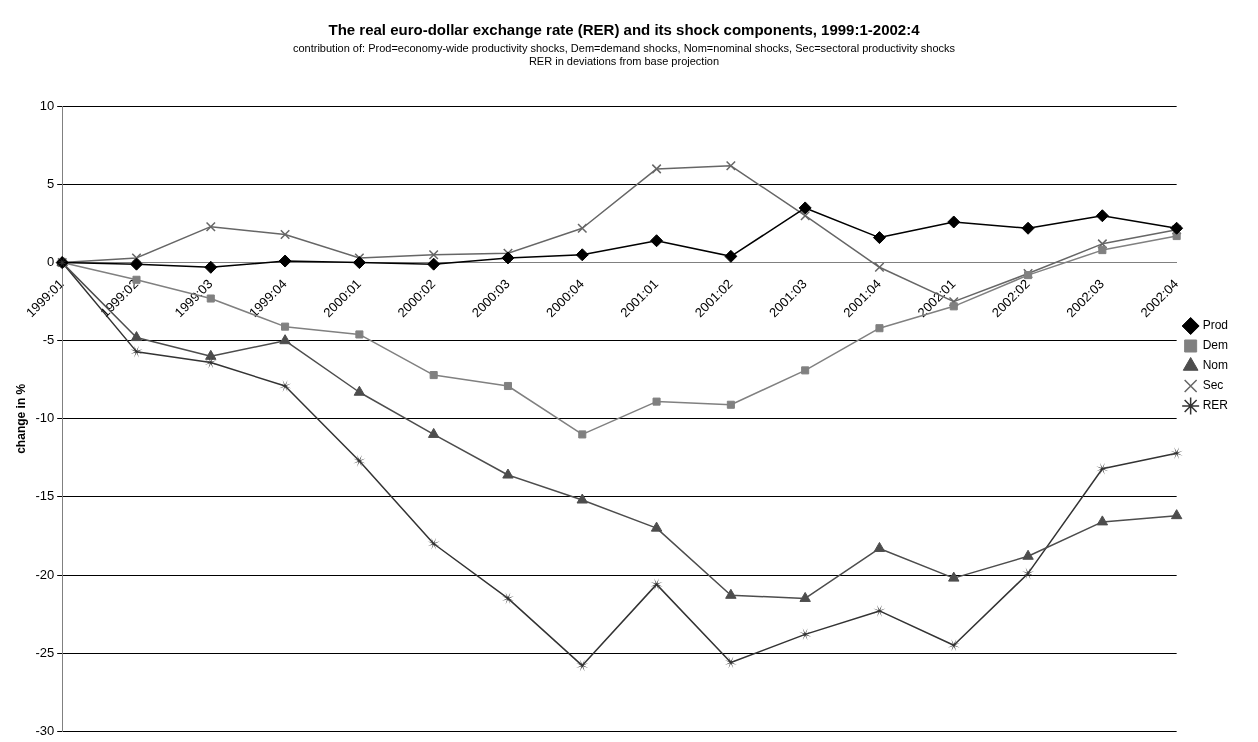 The height and width of the screenshot is (742, 1258). What do you see at coordinates (1213, 385) in the screenshot?
I see `legend-label: Sec` at bounding box center [1213, 385].